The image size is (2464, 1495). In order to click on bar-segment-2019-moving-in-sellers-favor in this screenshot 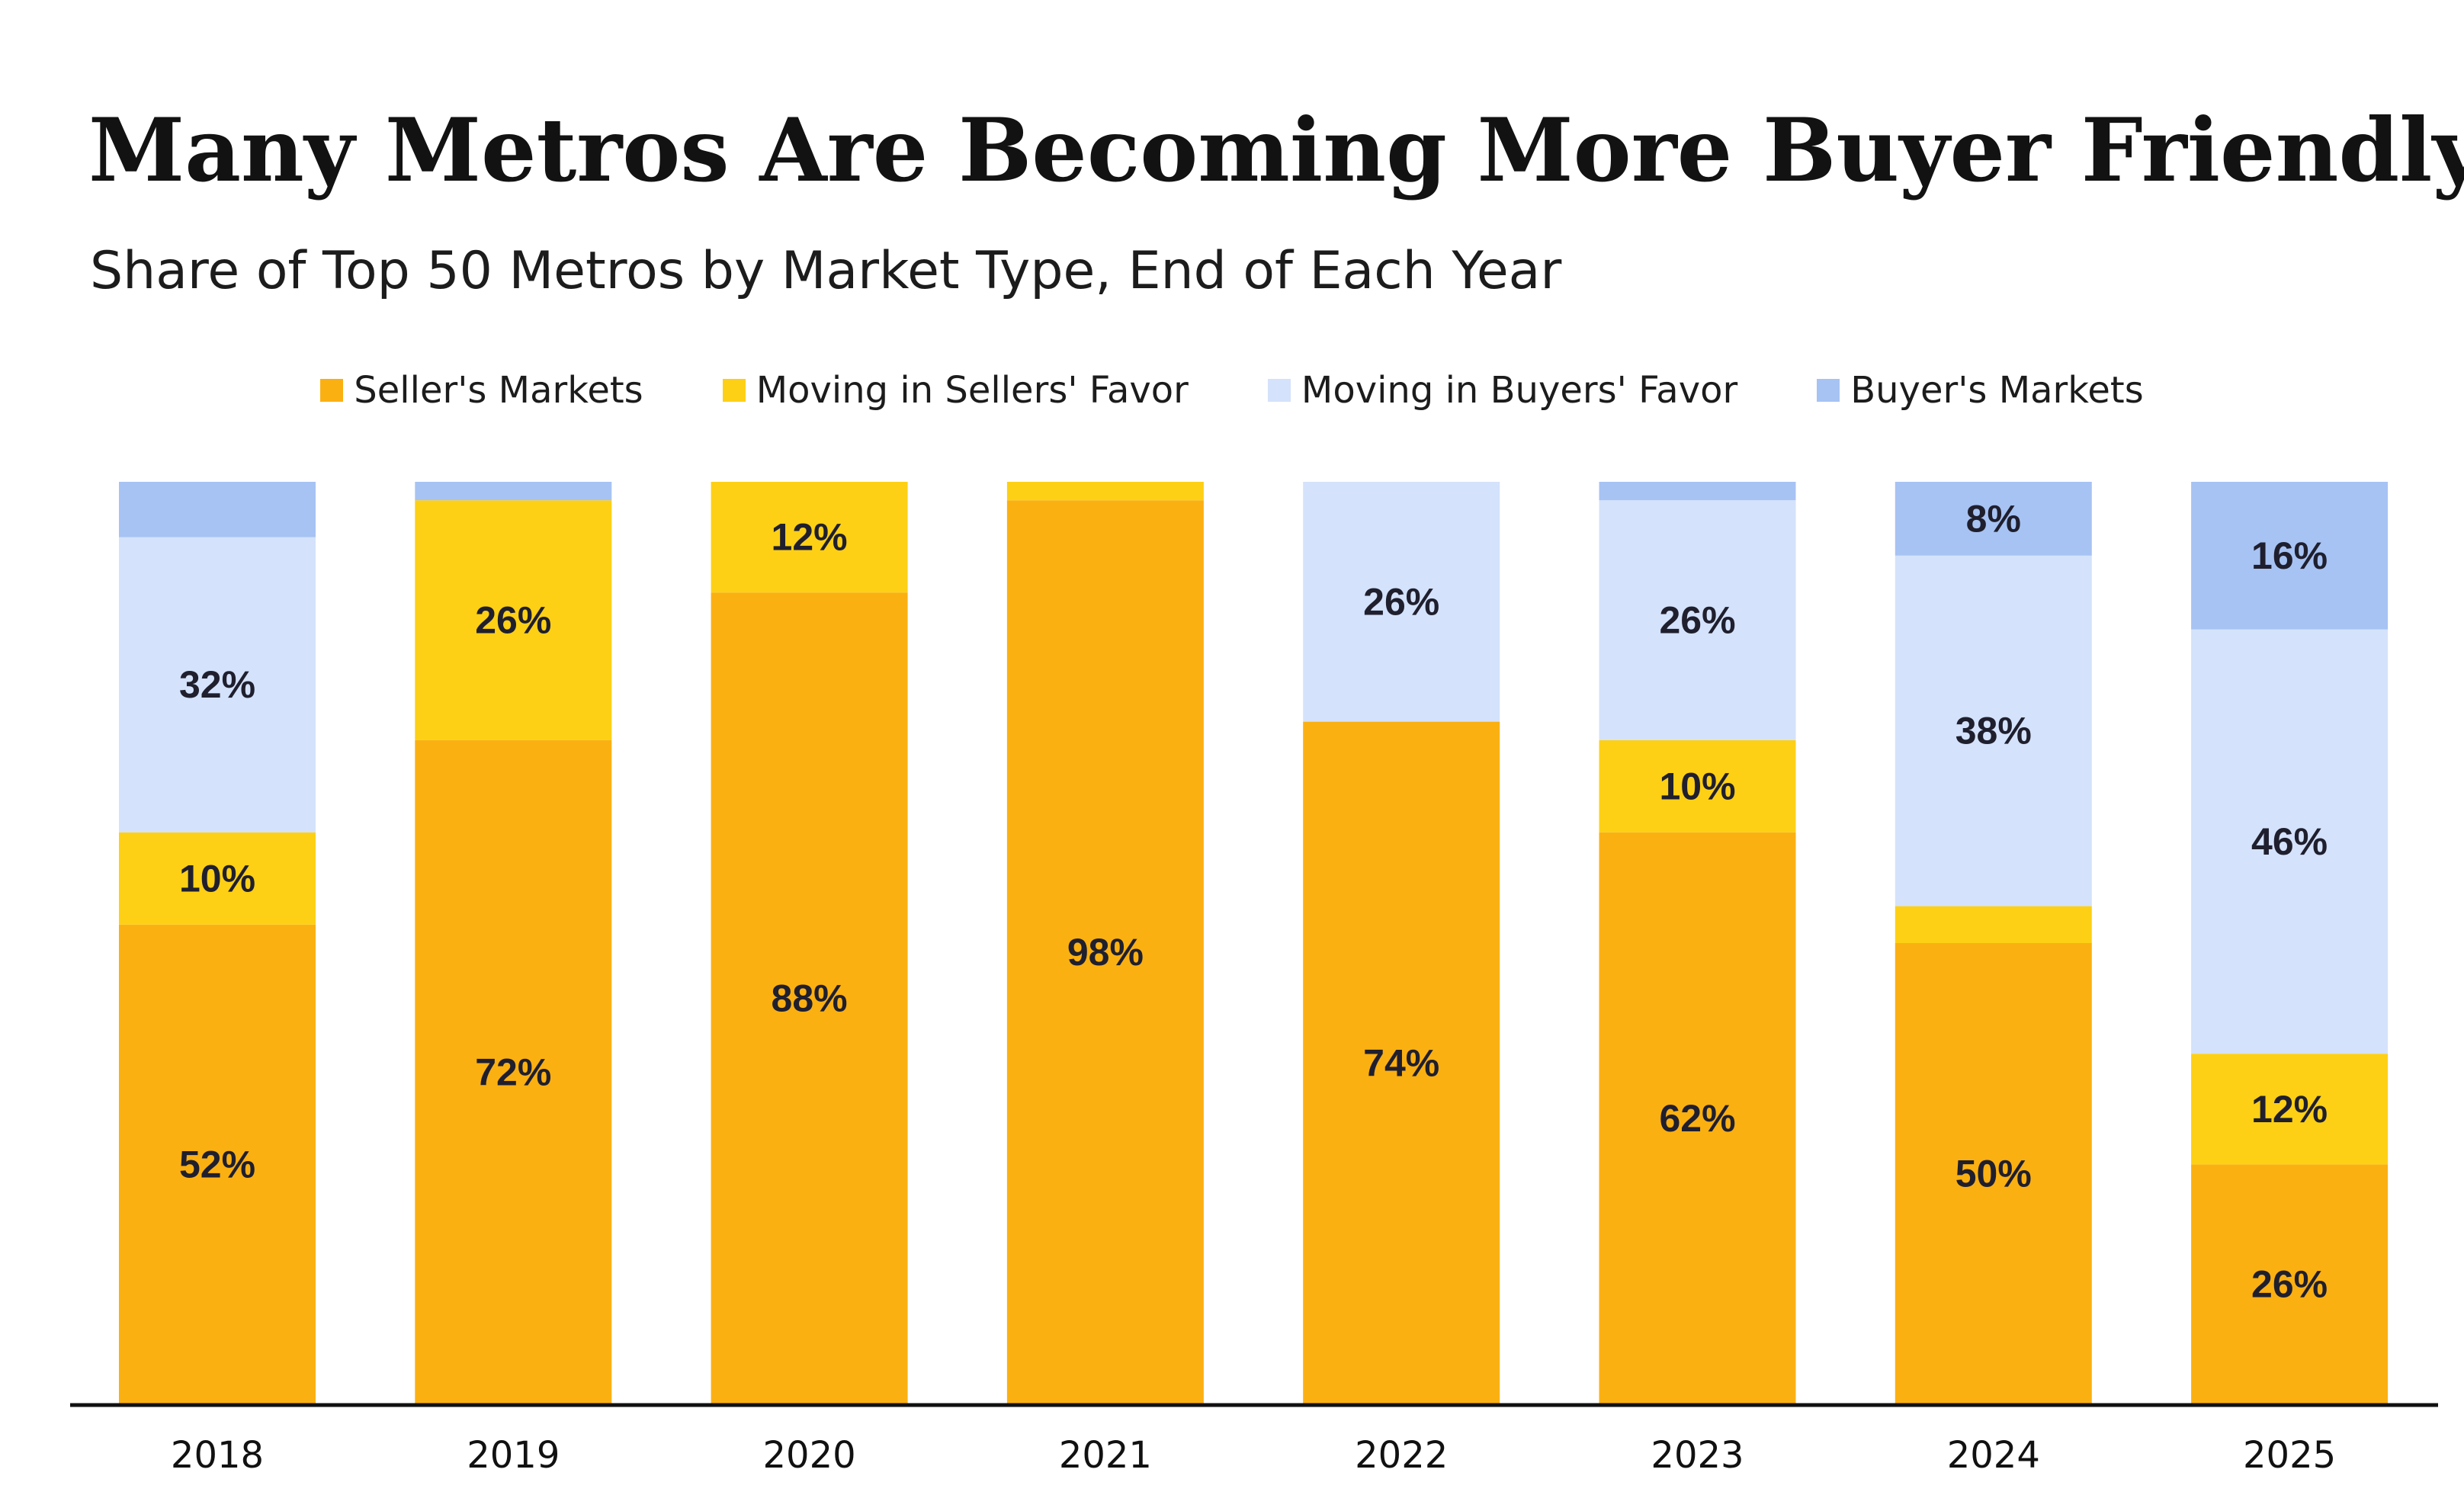, I will do `click(513, 620)`.